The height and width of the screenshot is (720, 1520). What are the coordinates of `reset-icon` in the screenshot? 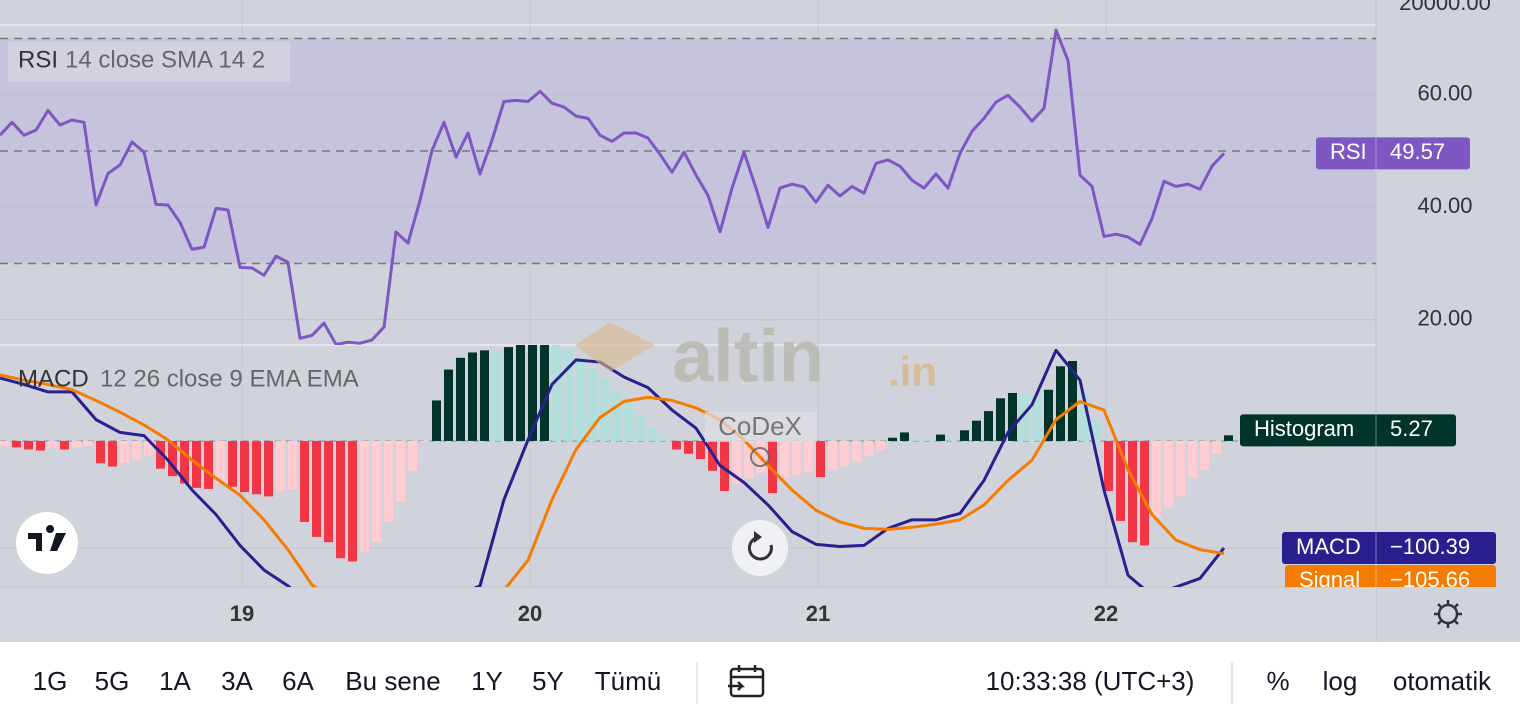 It's located at (760, 548).